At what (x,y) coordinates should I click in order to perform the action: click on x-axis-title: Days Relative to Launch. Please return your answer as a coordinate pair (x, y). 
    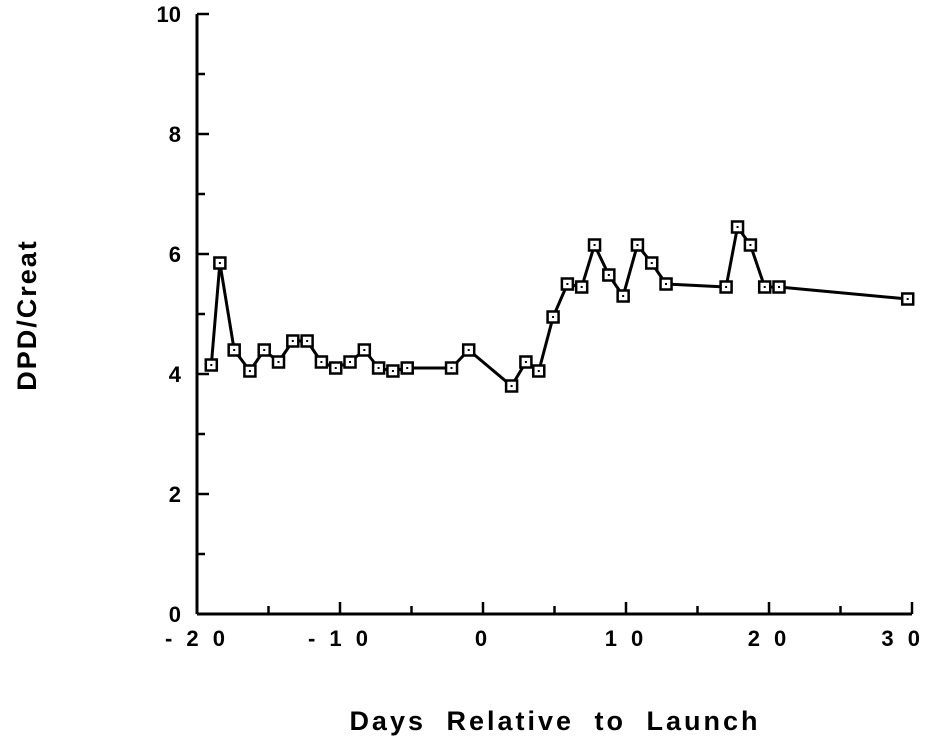
    Looking at the image, I should click on (554, 721).